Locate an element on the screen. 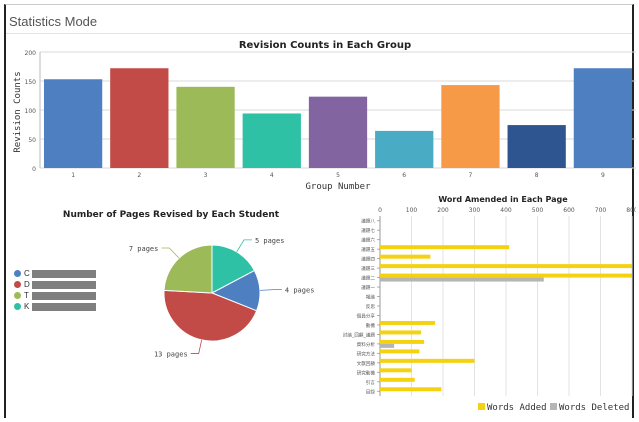 The height and width of the screenshot is (422, 639). legend-swatch-words-added is located at coordinates (481, 406).